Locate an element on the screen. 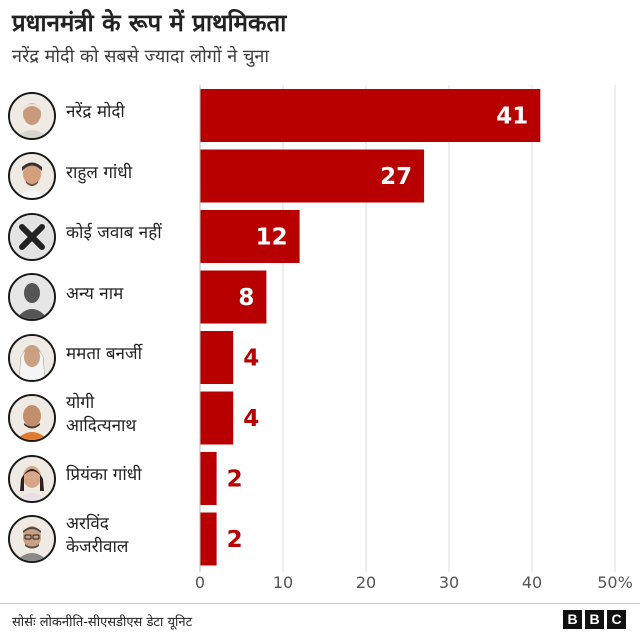  row-label: योगी आदित्यनाथ is located at coordinates (101, 415).